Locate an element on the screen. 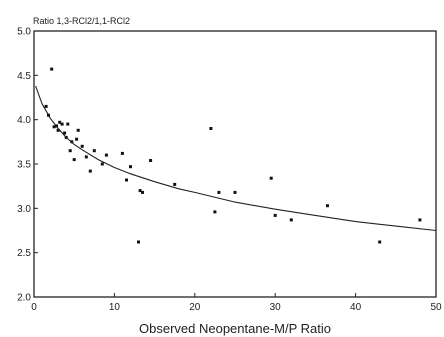  x-tick-label: 10 is located at coordinates (115, 307).